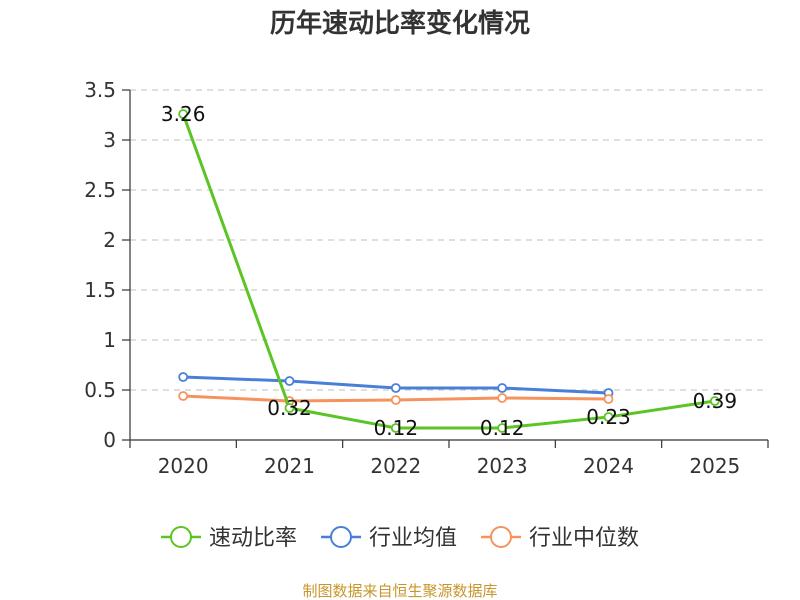  What do you see at coordinates (399, 591) in the screenshot?
I see `source-note: 制图数据来自恒生聚源数据库` at bounding box center [399, 591].